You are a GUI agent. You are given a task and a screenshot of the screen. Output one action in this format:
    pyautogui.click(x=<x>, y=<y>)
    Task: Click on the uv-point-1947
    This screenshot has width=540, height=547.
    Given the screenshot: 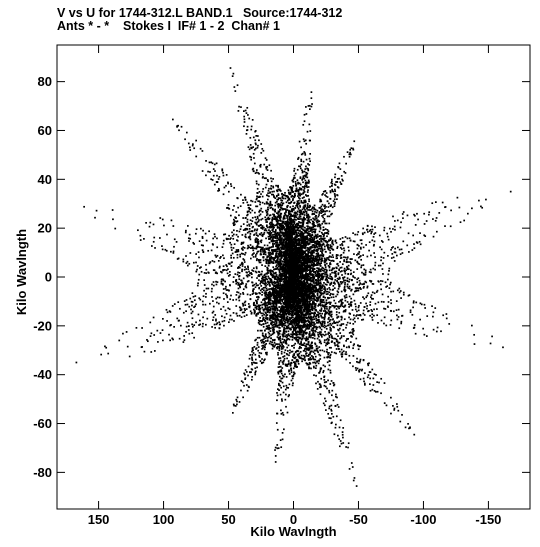 What is the action you would take?
    pyautogui.click(x=260, y=293)
    